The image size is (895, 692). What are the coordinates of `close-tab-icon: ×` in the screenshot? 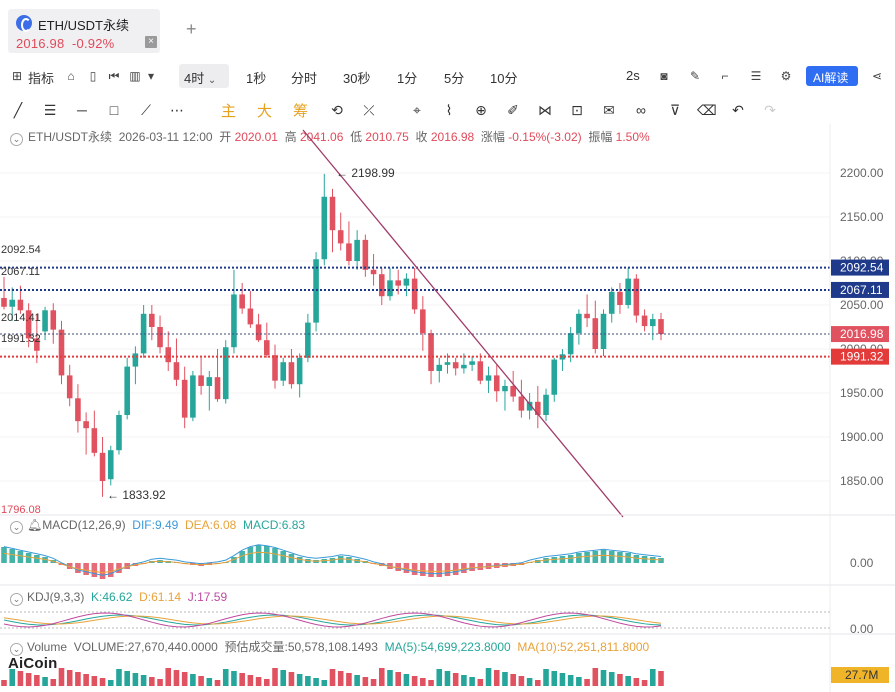 It's located at (151, 42).